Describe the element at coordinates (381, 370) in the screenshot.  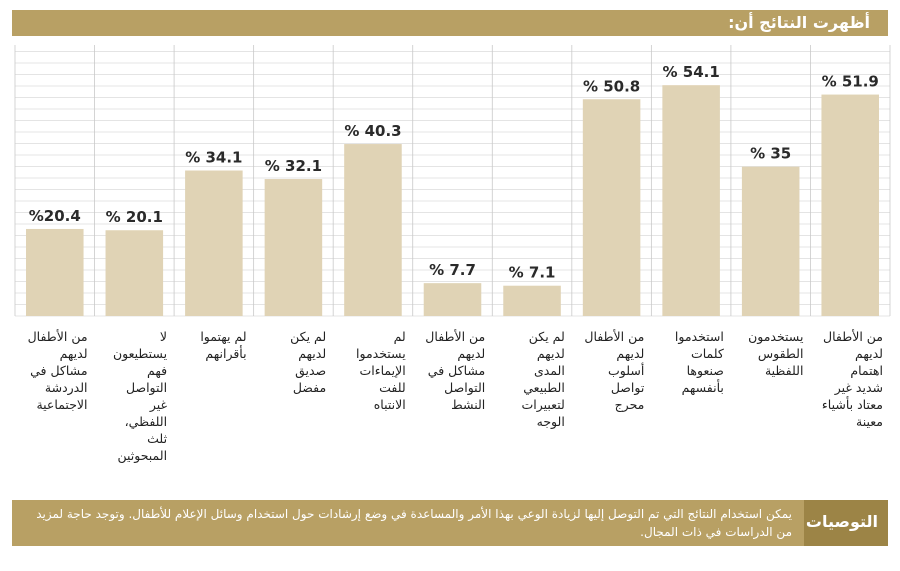
I see `category-label: لم يستخدموا الإيماءات للفت الانتباه` at that location.